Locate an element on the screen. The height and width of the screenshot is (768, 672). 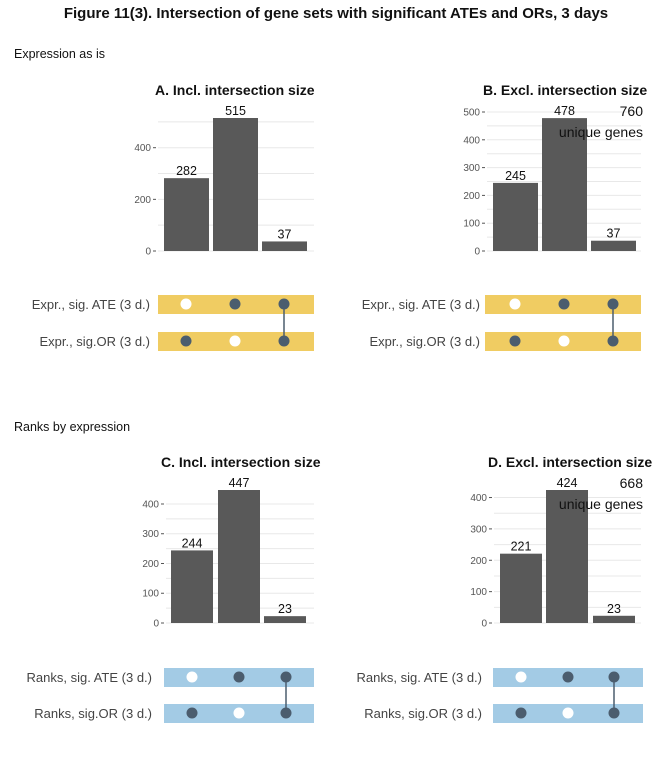
panel-d-ytick-label: 0 is located at coordinates (484, 624).